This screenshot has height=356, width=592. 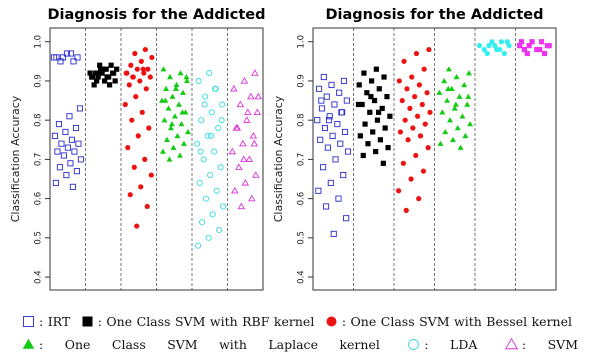 I want to click on legend-item: : LDA, so click(x=442, y=344).